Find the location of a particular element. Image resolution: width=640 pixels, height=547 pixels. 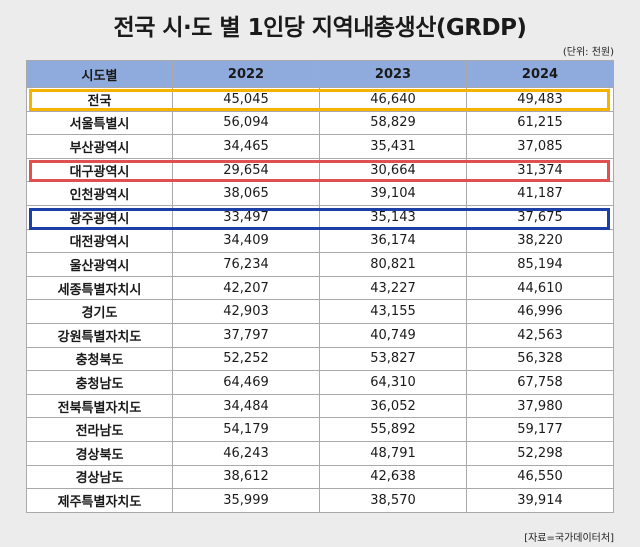

value-cell: 59,177 is located at coordinates (540, 429).